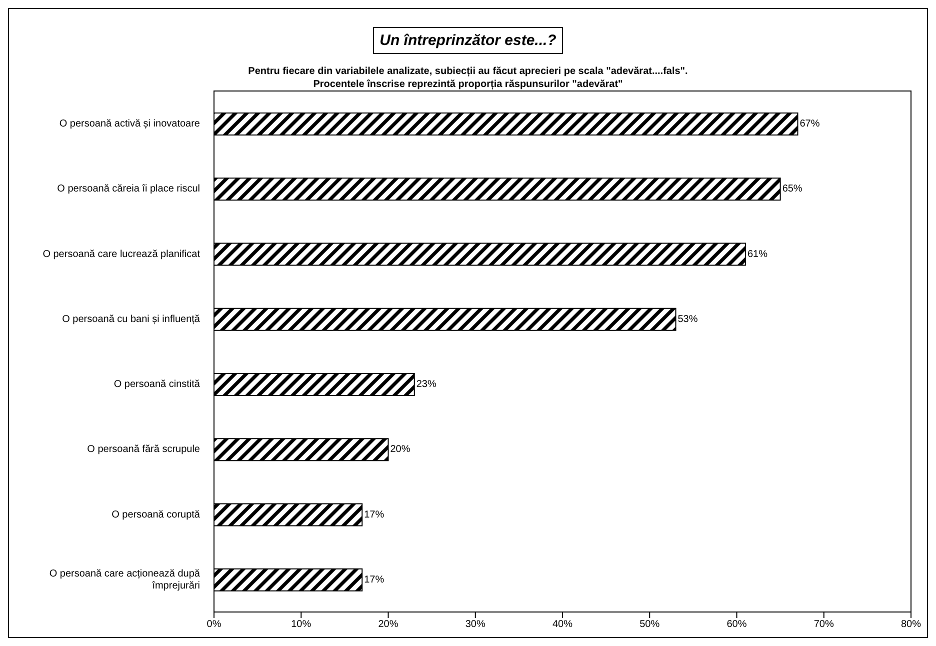 The image size is (936, 646). I want to click on y-tick-label: O persoană care lucrează planificat, so click(121, 254).